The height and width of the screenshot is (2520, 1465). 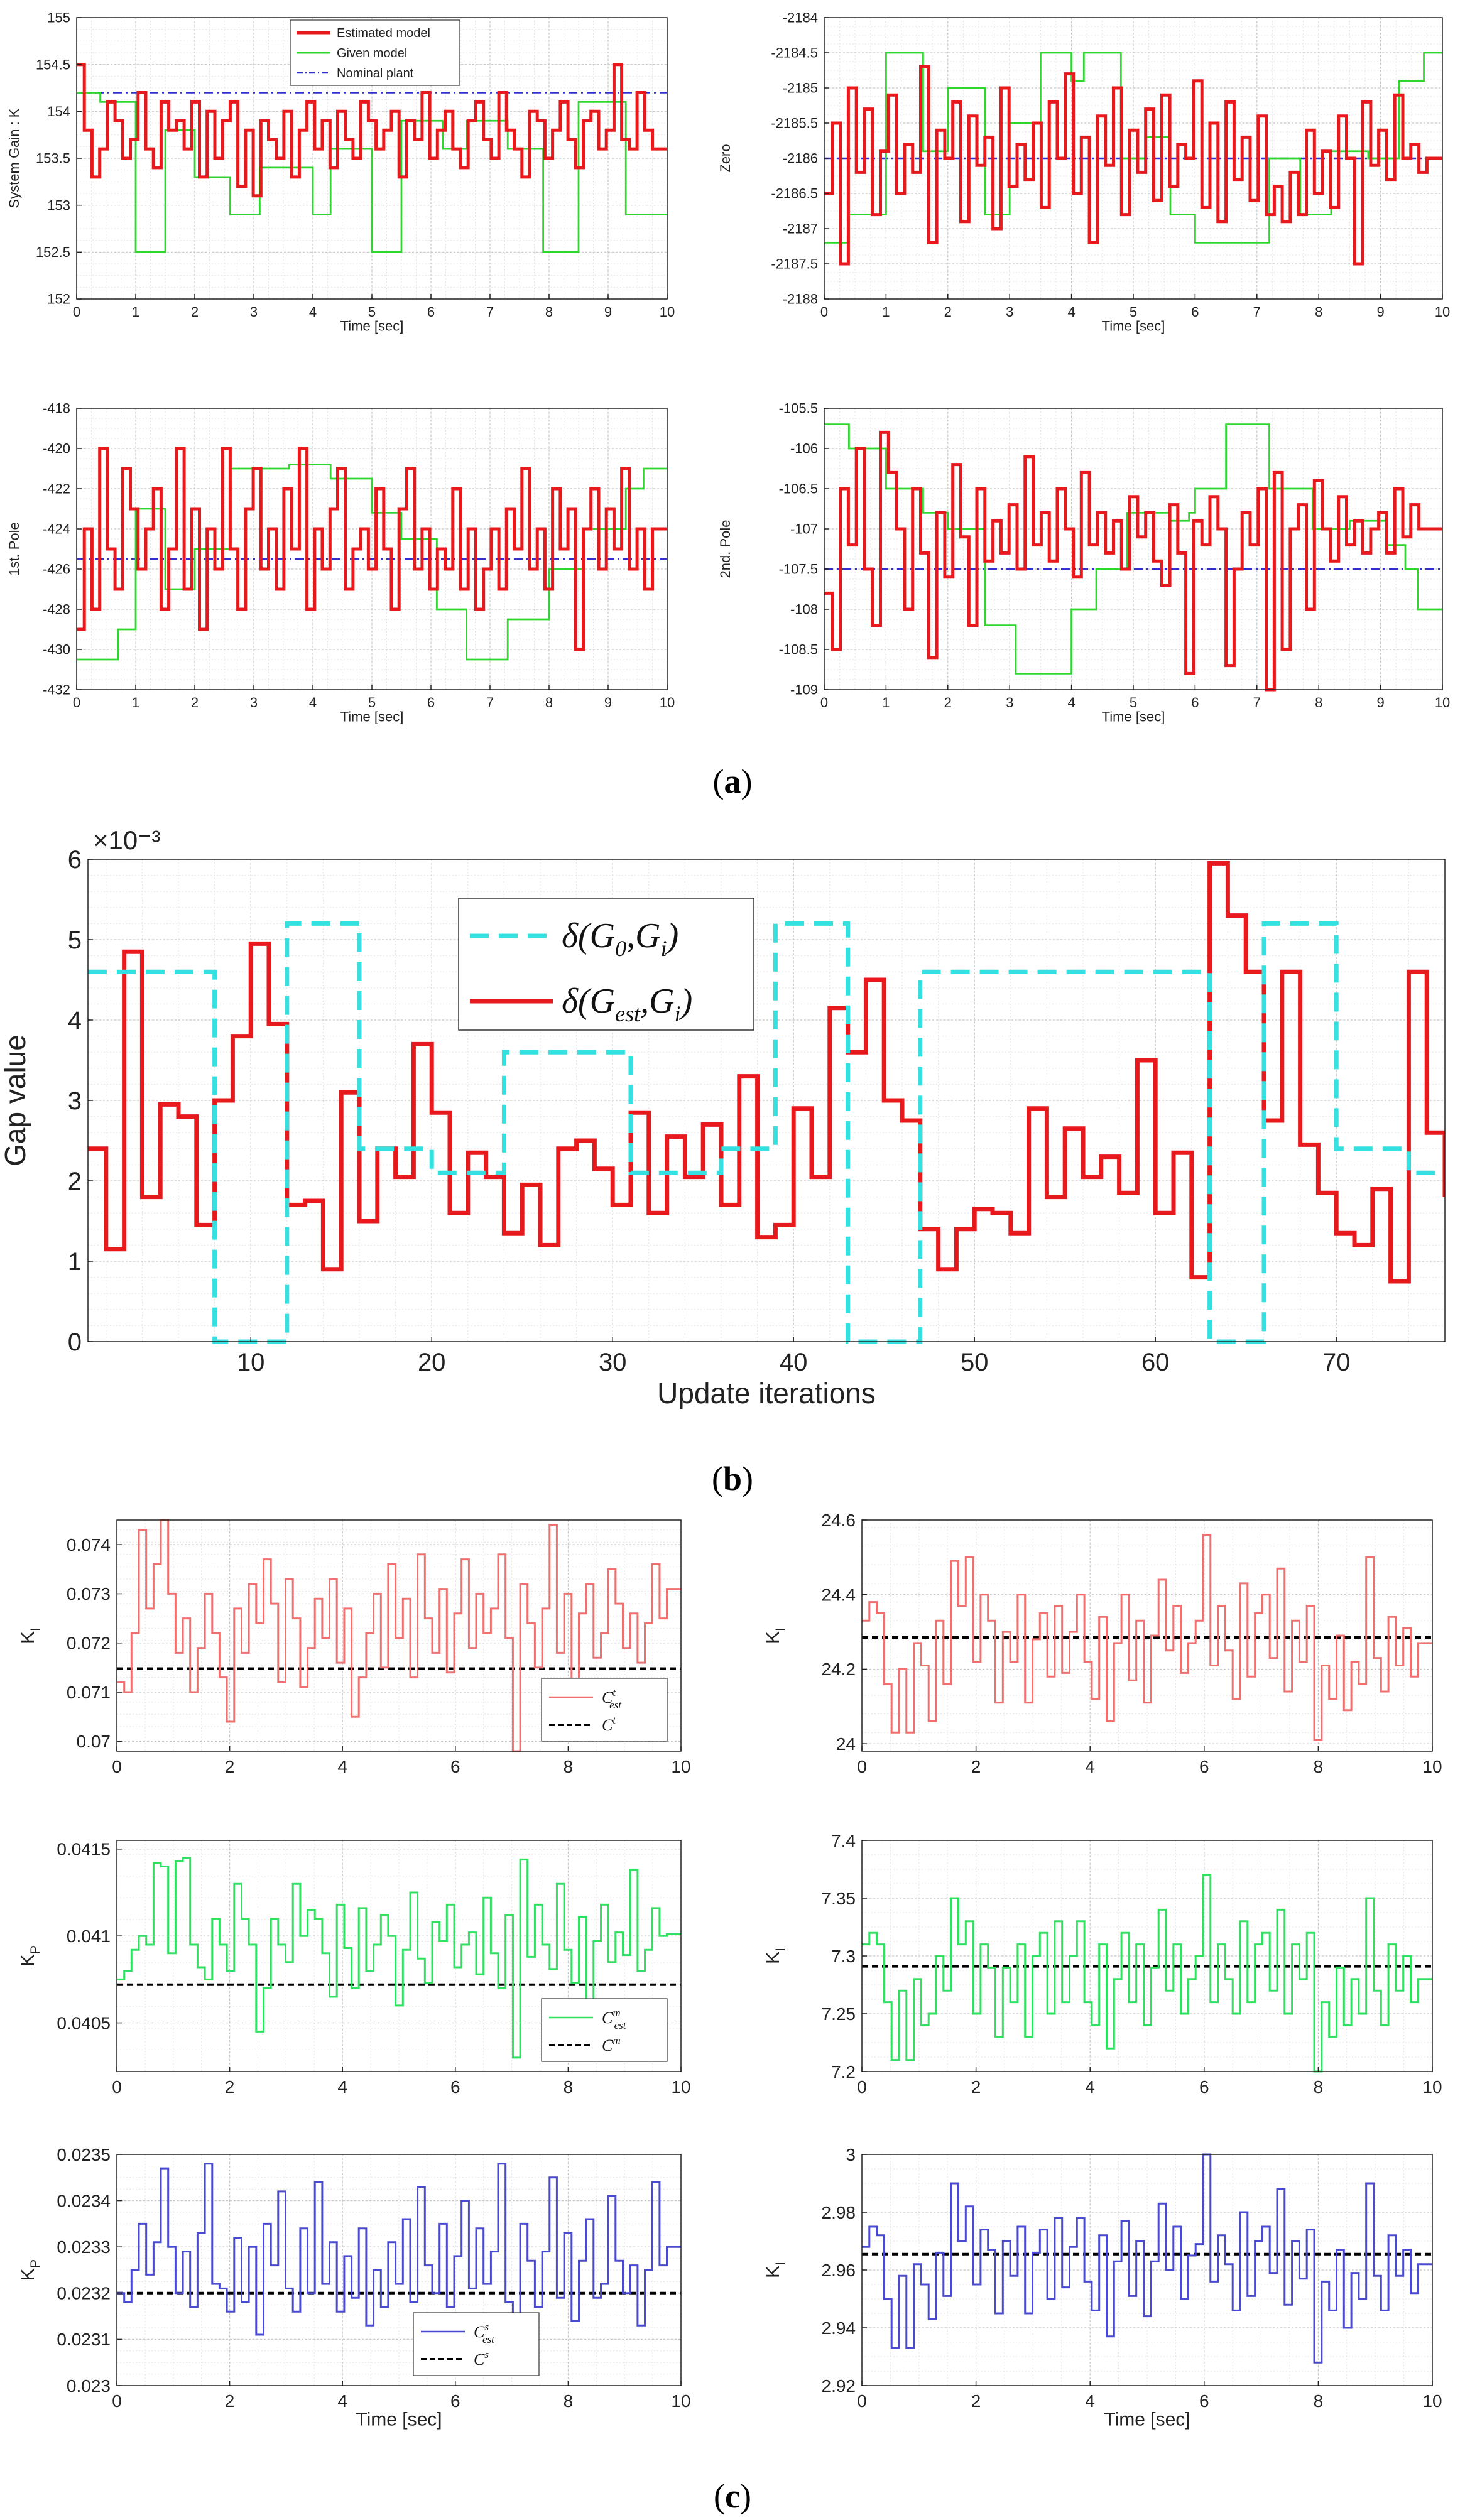 What do you see at coordinates (375, 52) in the screenshot?
I see `legend: Estimated model Given model Nominal plant` at bounding box center [375, 52].